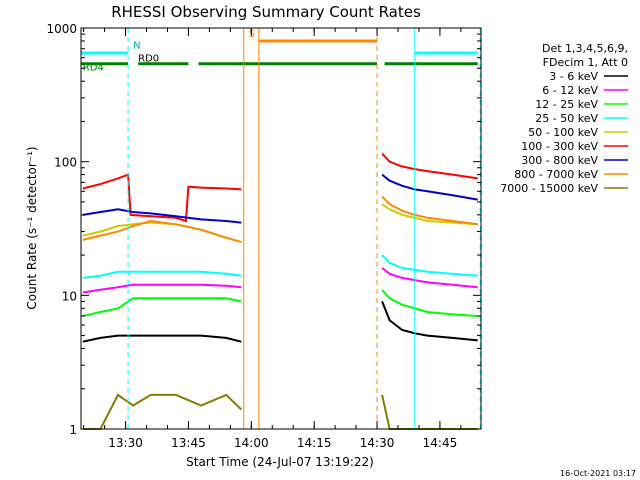  What do you see at coordinates (266, 12) in the screenshot?
I see `chart-title: RHESSI Observing Summary Count Rates` at bounding box center [266, 12].